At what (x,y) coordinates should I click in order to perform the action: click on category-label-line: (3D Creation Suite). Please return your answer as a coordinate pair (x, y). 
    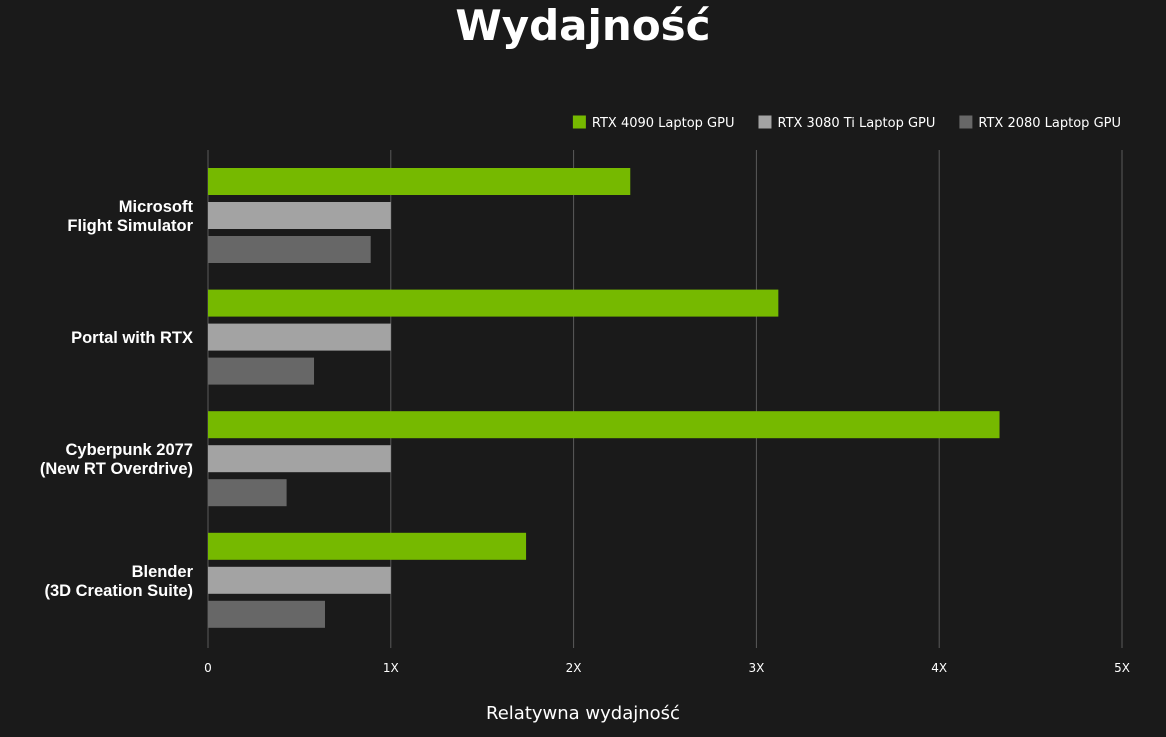
    Looking at the image, I should click on (118, 591).